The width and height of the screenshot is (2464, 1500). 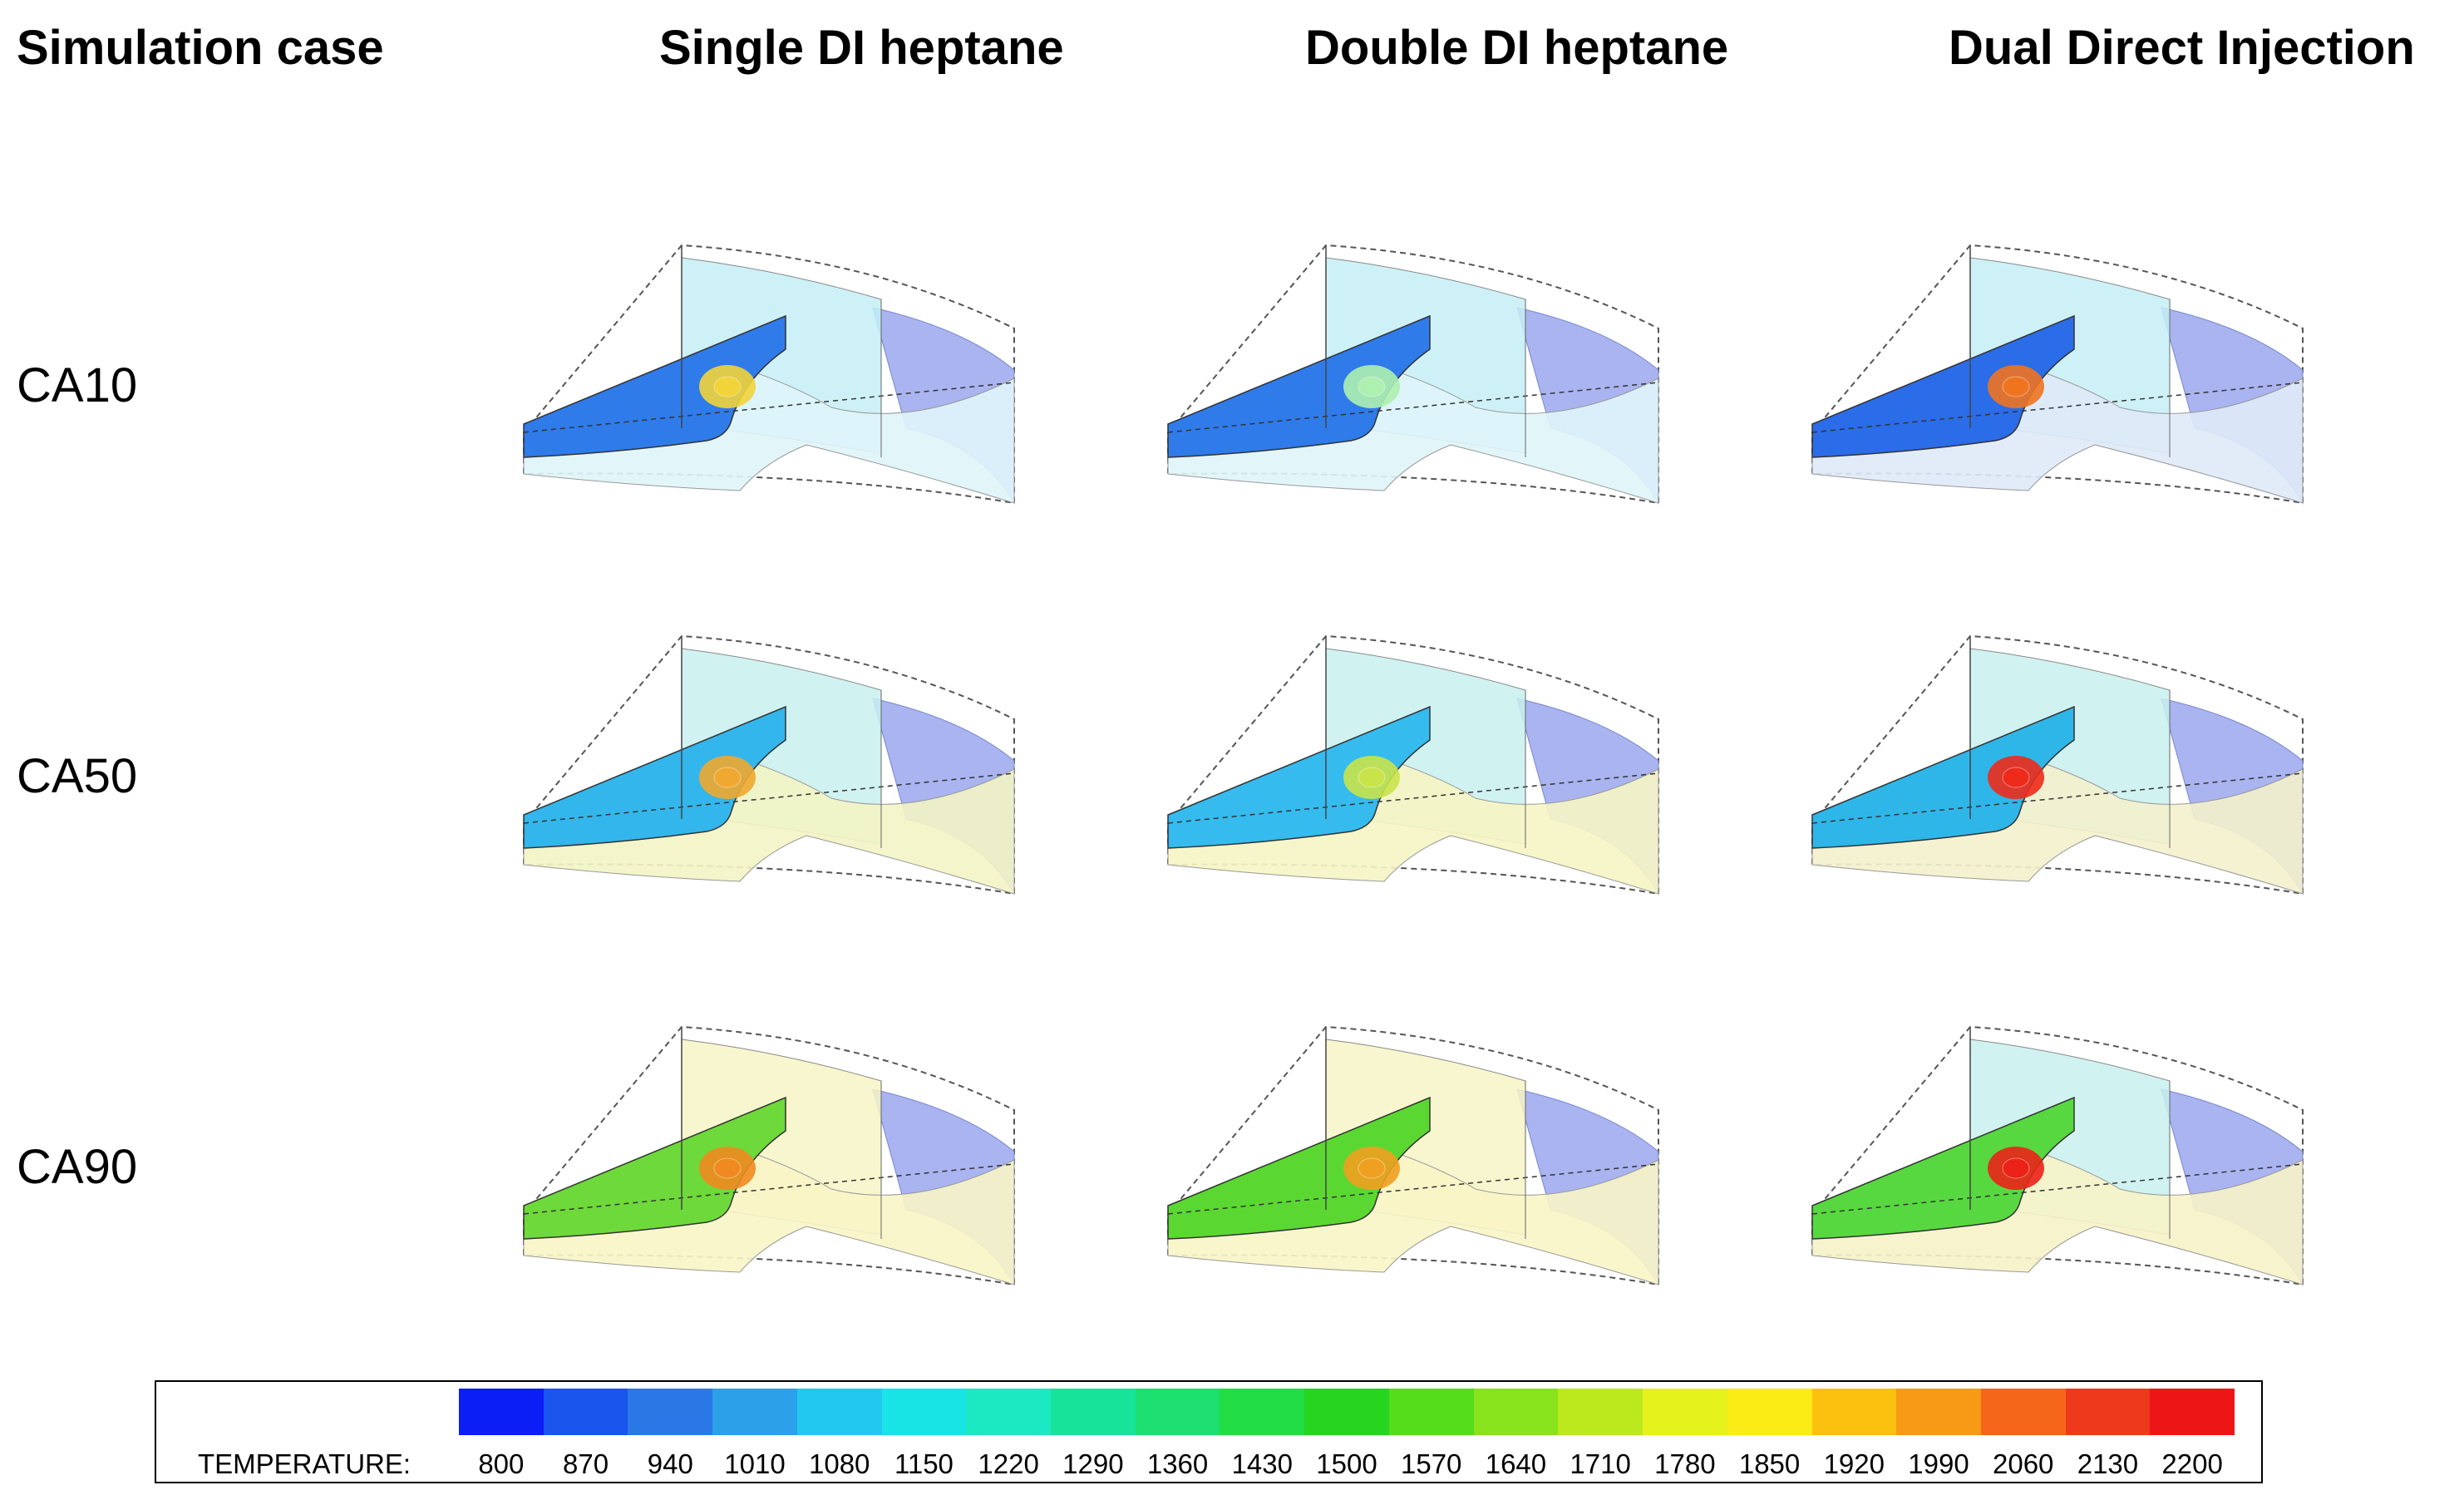 What do you see at coordinates (1854, 1464) in the screenshot?
I see `legend-tick-label: 1920` at bounding box center [1854, 1464].